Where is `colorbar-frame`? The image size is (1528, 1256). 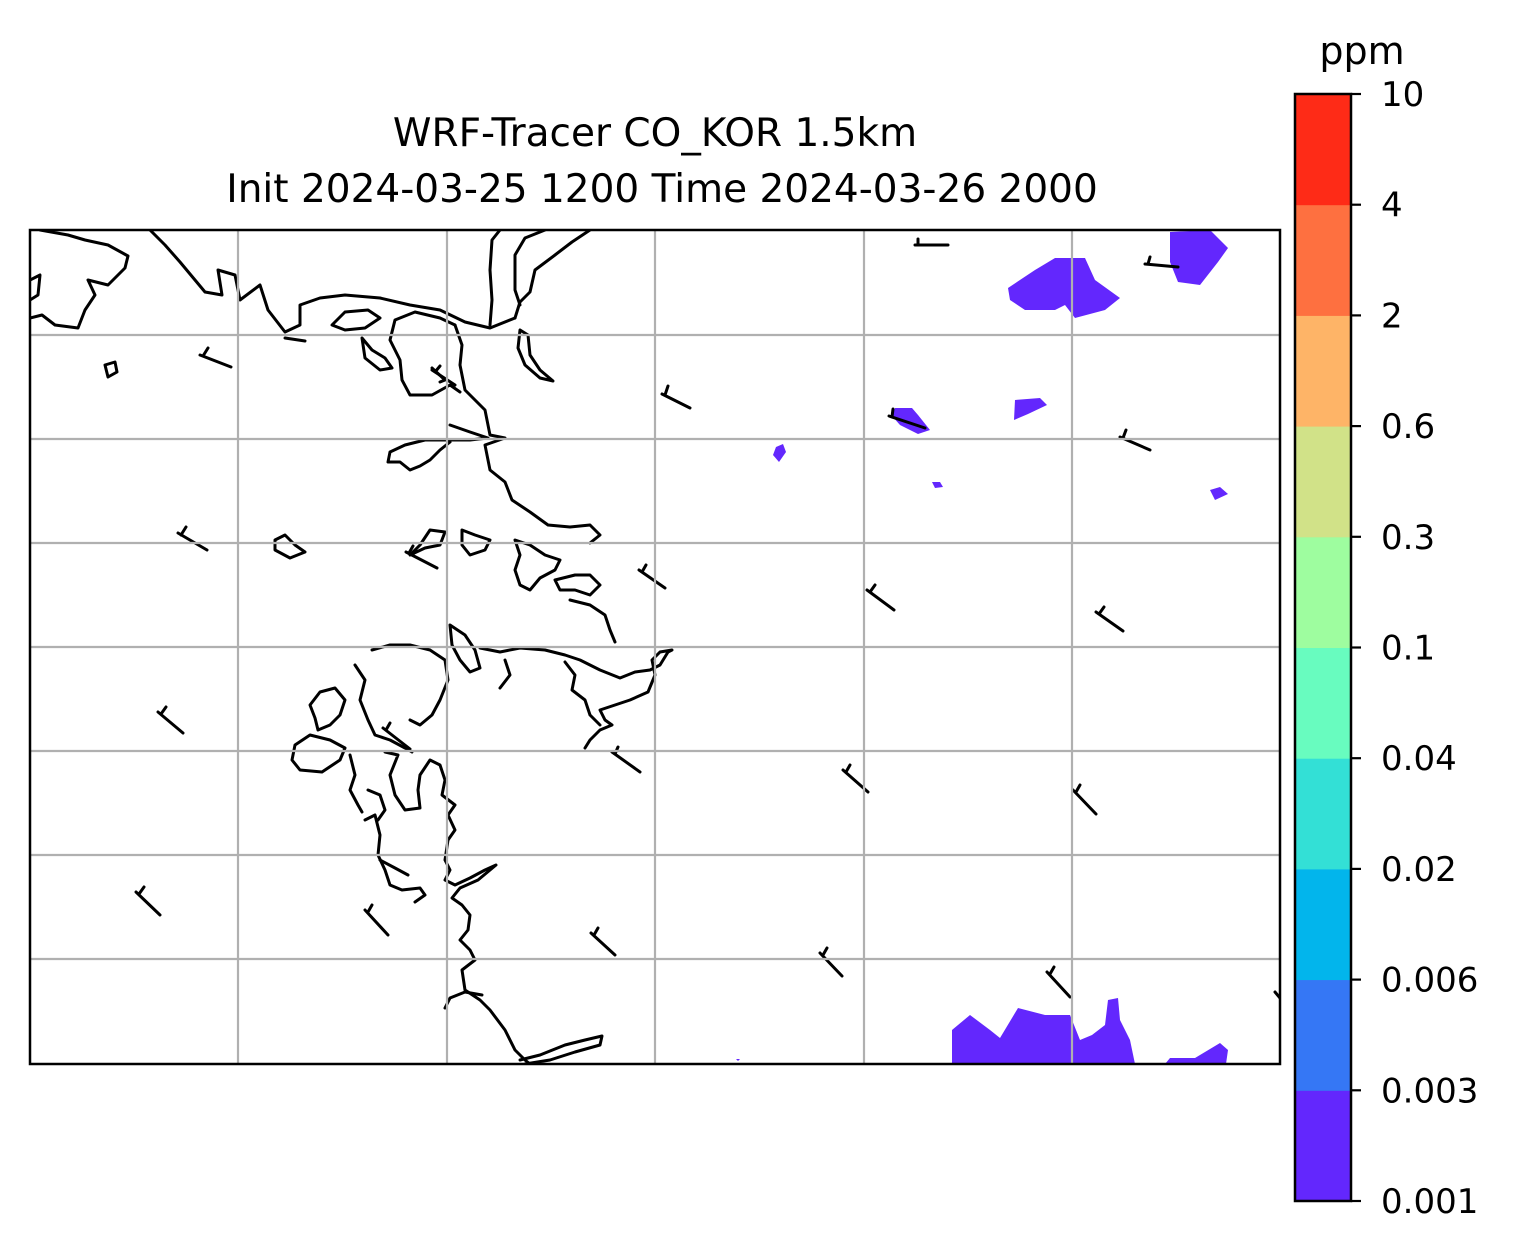 colorbar-frame is located at coordinates (1323, 647).